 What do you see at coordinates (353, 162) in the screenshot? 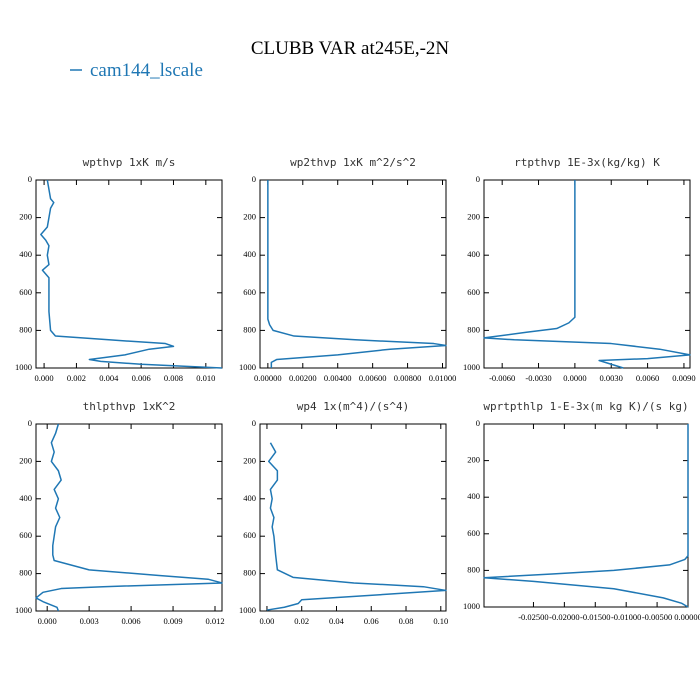
I see `subplot-title: wp2thvp 1xK m^2/s^2` at bounding box center [353, 162].